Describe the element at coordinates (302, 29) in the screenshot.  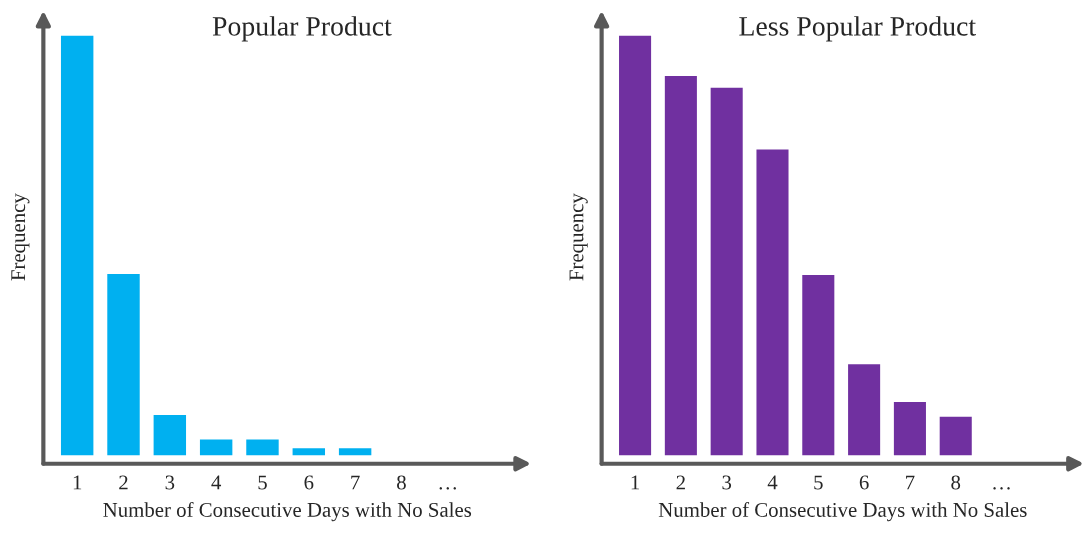
I see `chart-title: Popular Product` at that location.